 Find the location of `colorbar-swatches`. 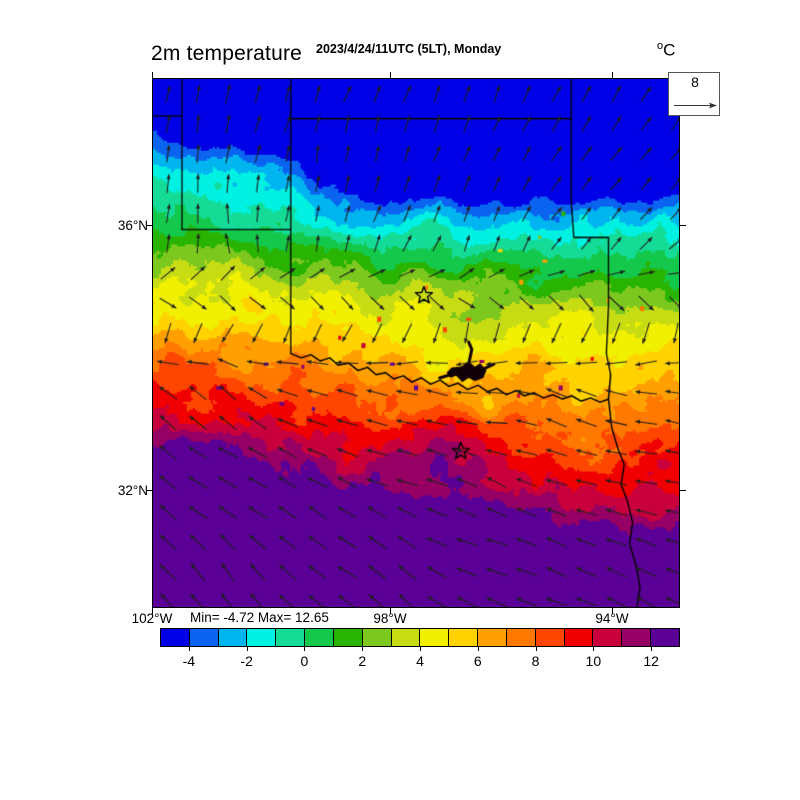

colorbar-swatches is located at coordinates (420, 637).